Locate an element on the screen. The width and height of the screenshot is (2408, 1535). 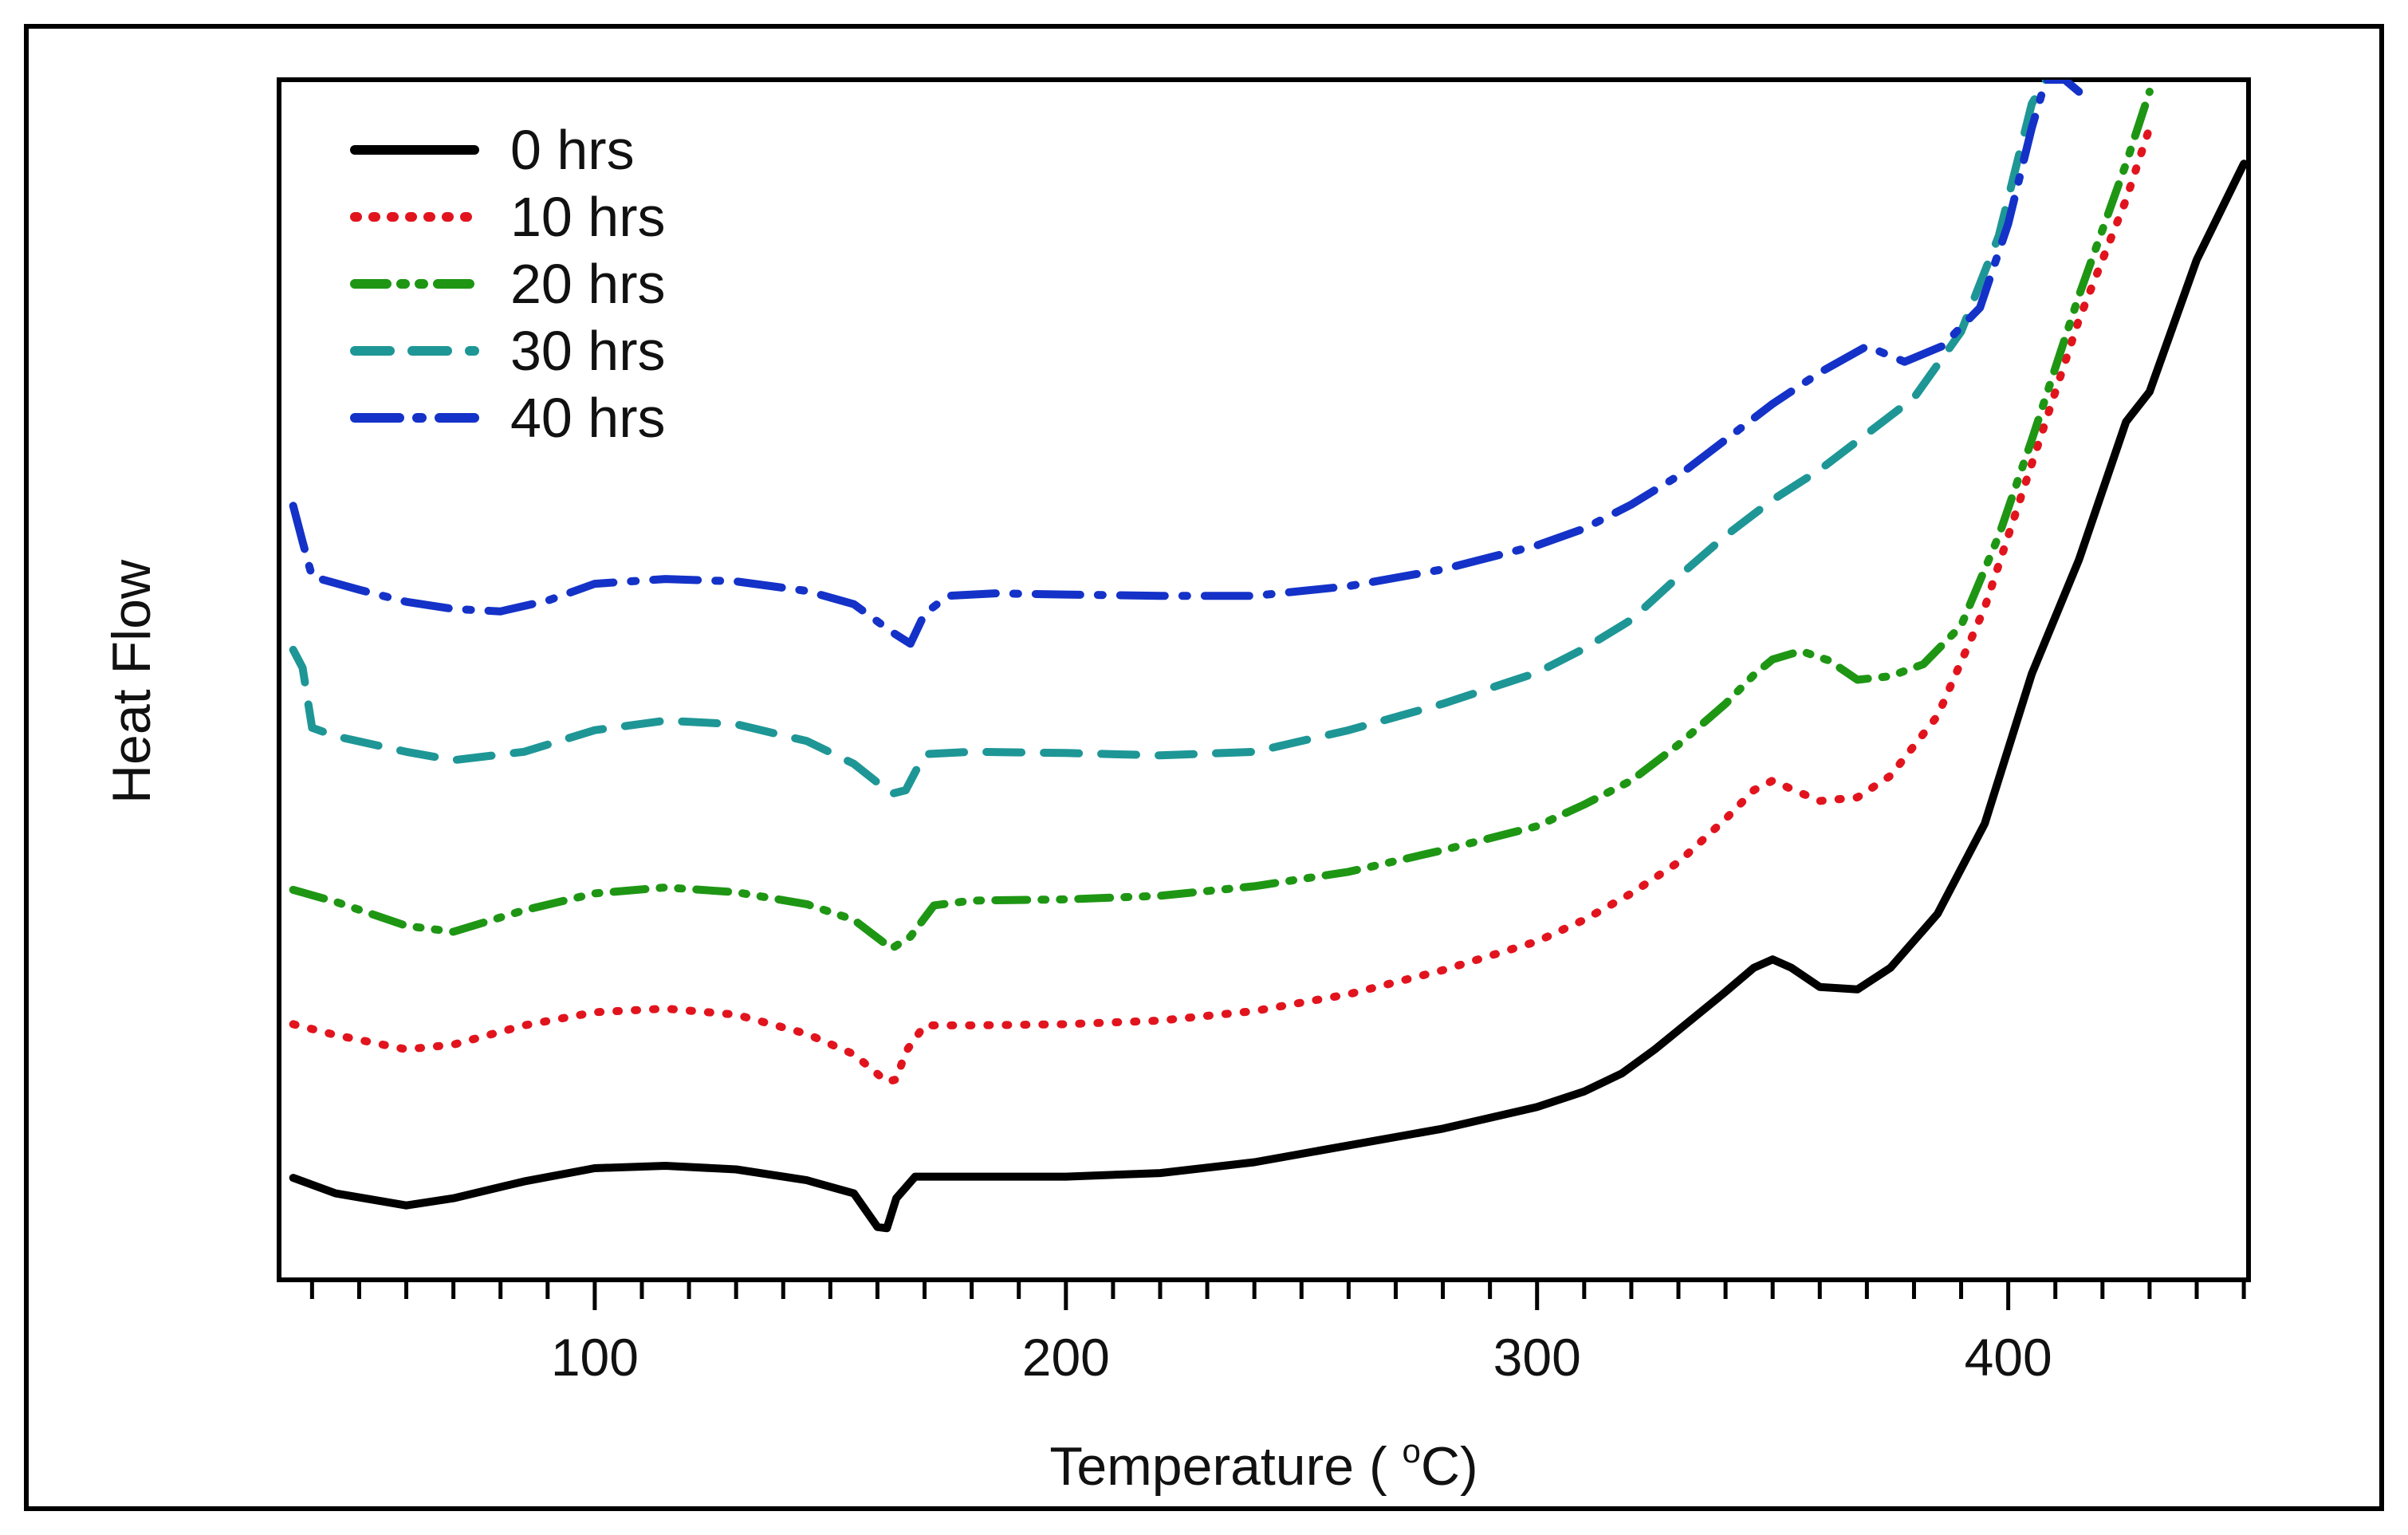
legend-label: 10 hrs is located at coordinates (588, 217).